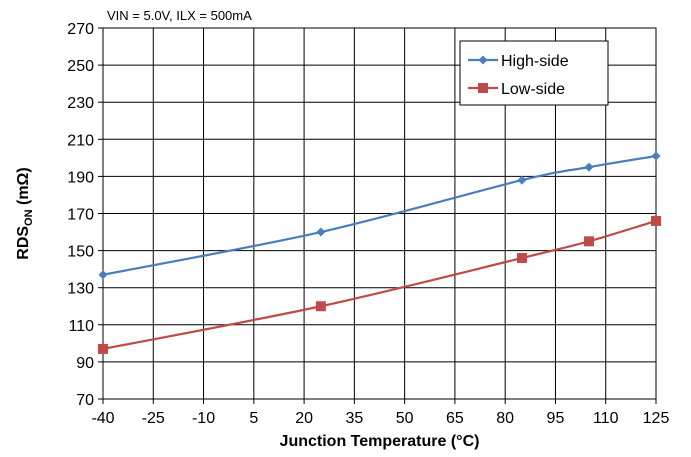 The height and width of the screenshot is (457, 691). What do you see at coordinates (179, 15) in the screenshot?
I see `condition-annotation: VIN = 5.0V, ILX = 500mA` at bounding box center [179, 15].